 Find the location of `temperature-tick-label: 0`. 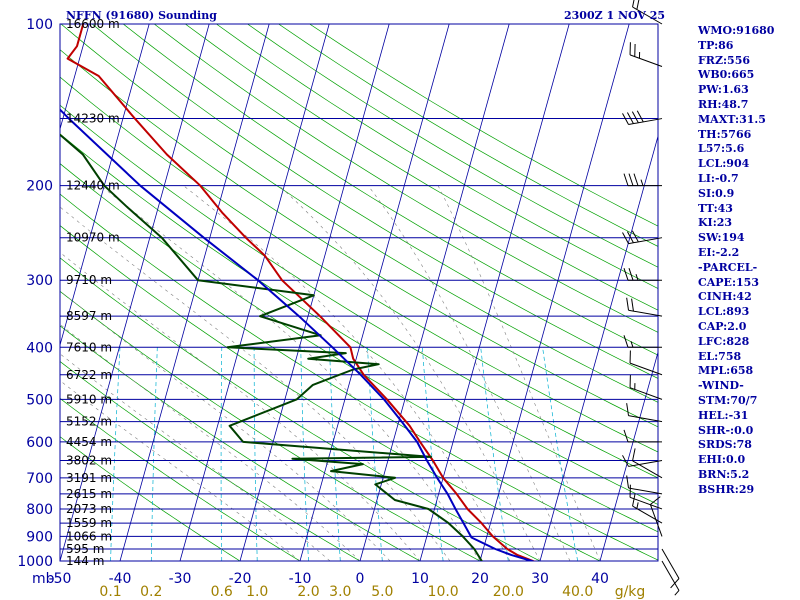

temperature-tick-label: 0 is located at coordinates (360, 579).